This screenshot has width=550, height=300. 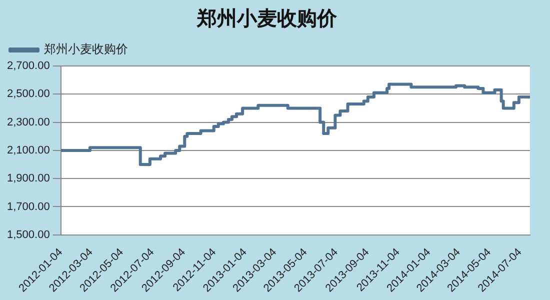 What do you see at coordinates (28, 66) in the screenshot?
I see `y-tick-label: 2,700.00` at bounding box center [28, 66].